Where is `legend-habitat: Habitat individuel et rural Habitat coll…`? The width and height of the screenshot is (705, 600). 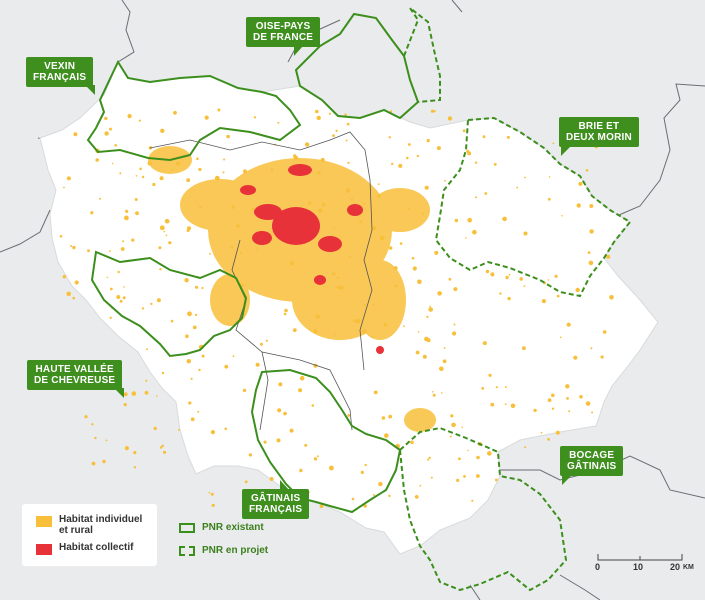 legend-habitat: Habitat individuel et rural Habitat coll… is located at coordinates (89, 535).